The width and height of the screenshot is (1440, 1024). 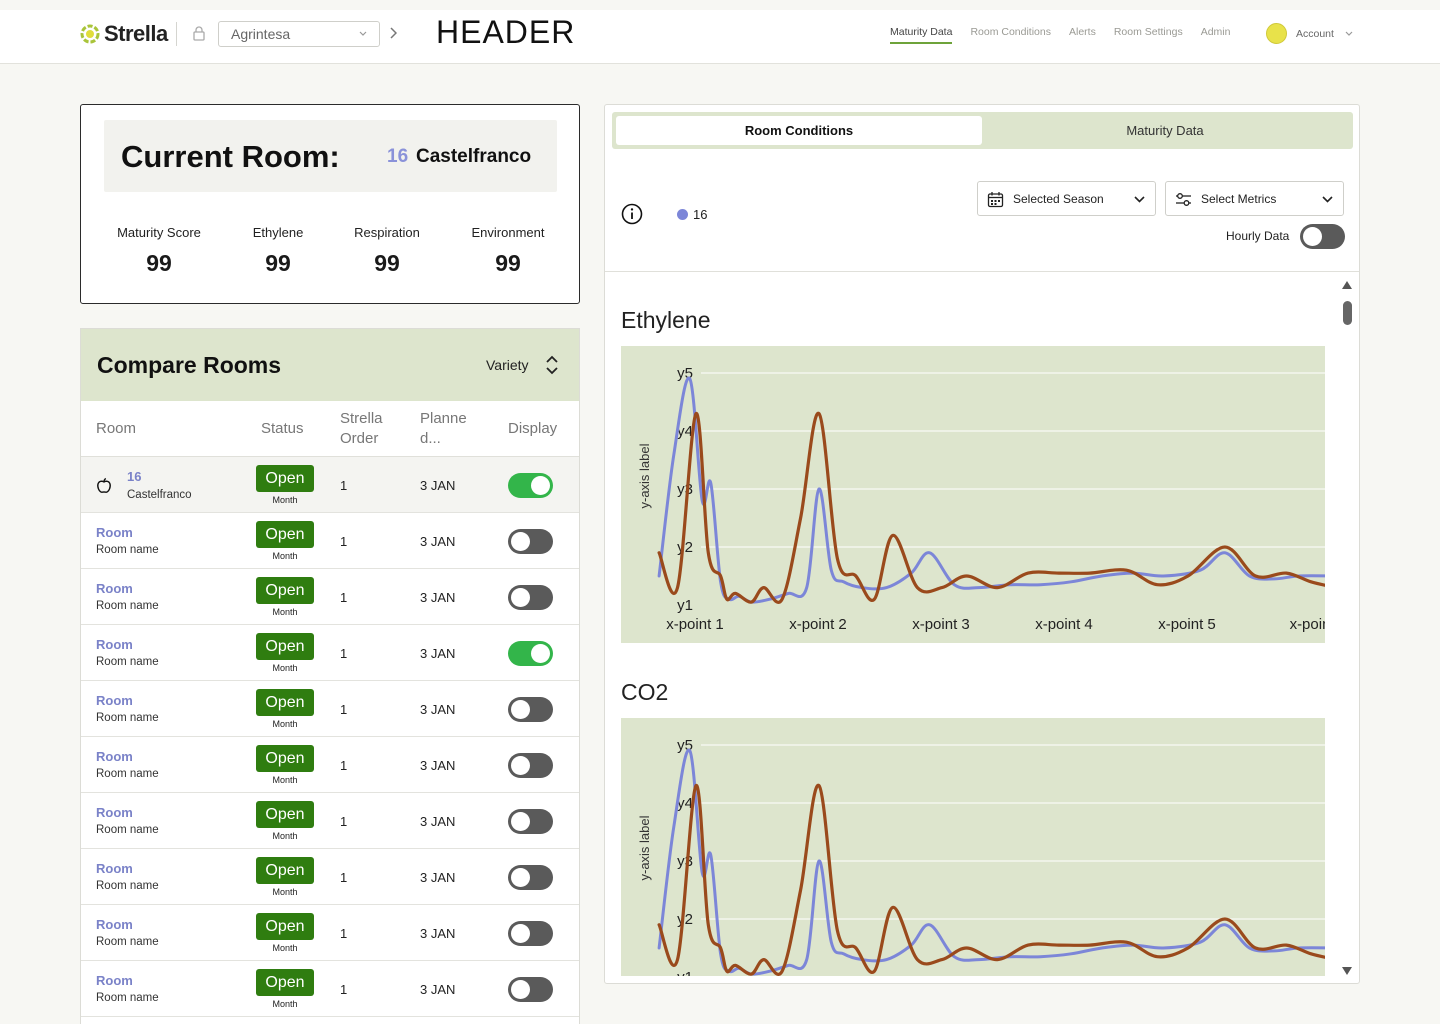 I want to click on table-row: 16 Castelfranco Open Month 1 3 JAN, so click(x=330, y=485).